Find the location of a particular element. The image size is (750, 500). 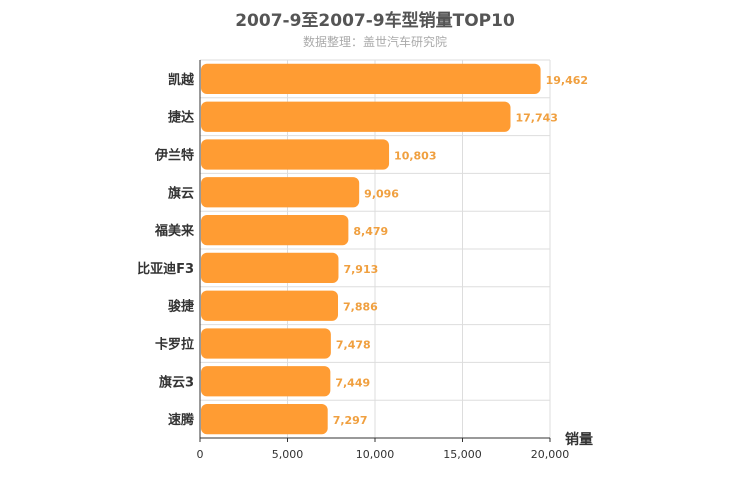

x-tick-label: 0 is located at coordinates (200, 454).